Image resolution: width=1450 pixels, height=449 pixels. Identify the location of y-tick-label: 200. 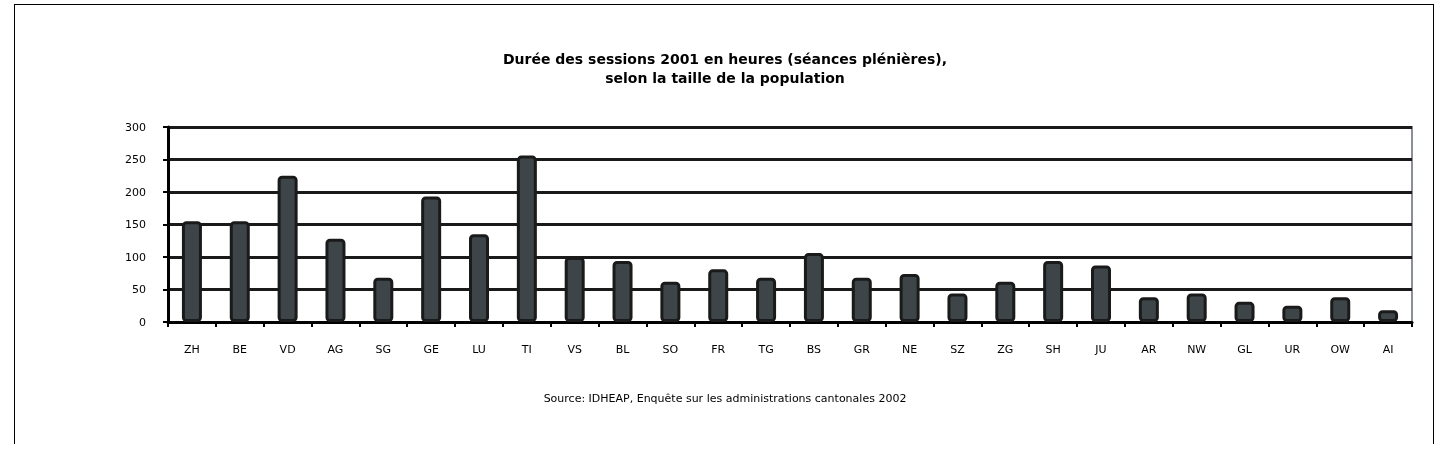
(135, 192).